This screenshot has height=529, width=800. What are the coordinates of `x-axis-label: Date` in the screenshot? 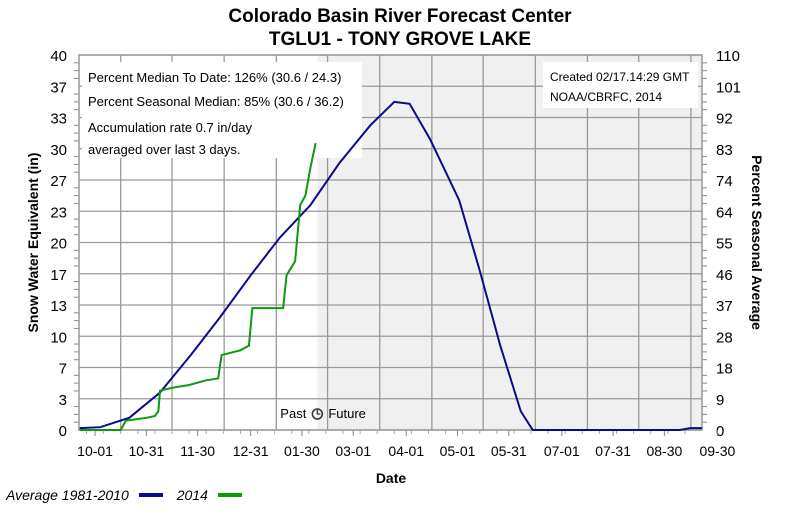 It's located at (391, 478).